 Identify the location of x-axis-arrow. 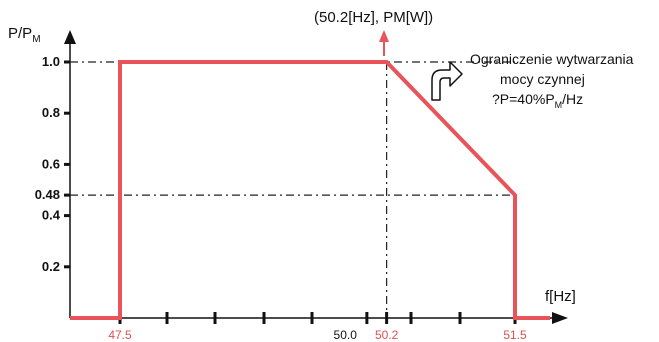
(560, 318).